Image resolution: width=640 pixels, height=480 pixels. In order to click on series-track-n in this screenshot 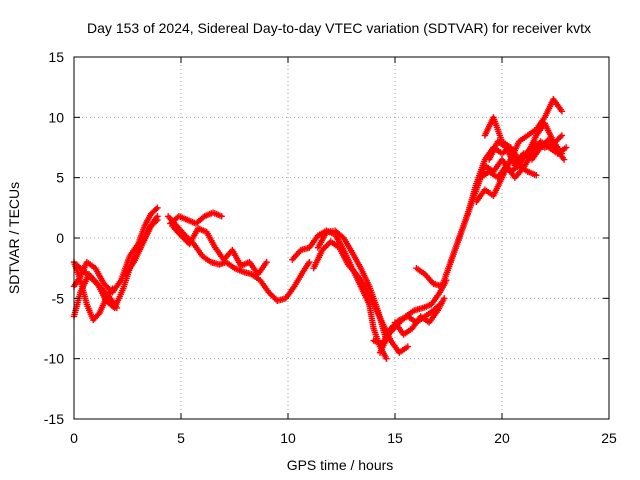, I will do `click(419, 316)`.